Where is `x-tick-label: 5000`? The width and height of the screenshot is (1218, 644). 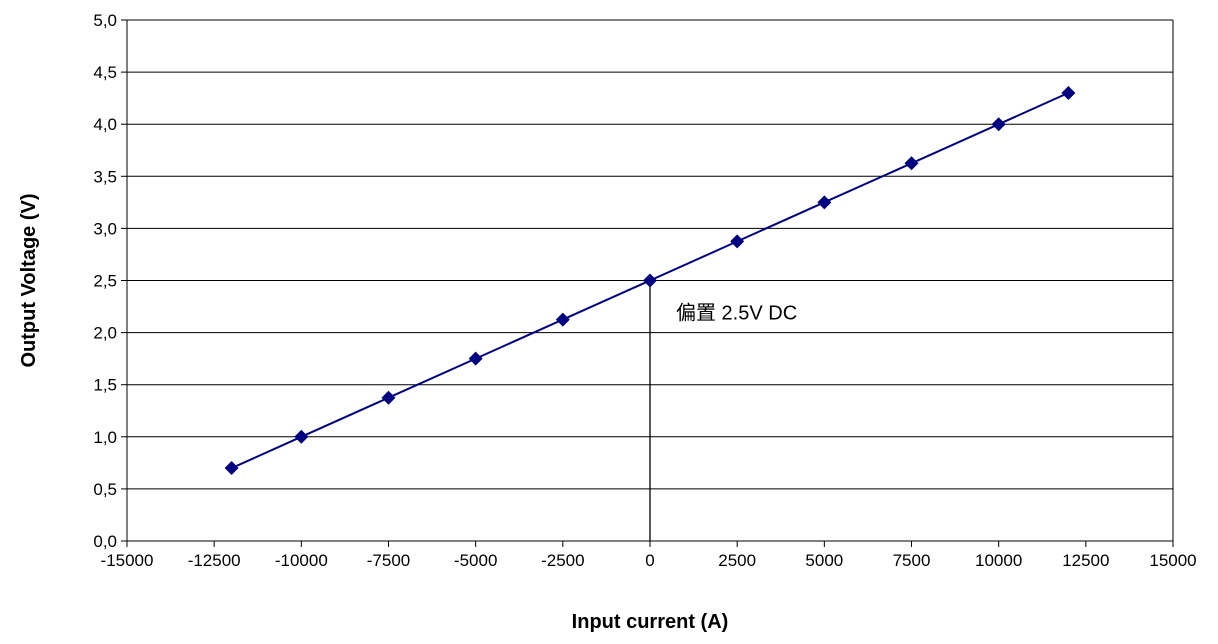
x-tick-label: 5000 is located at coordinates (824, 560).